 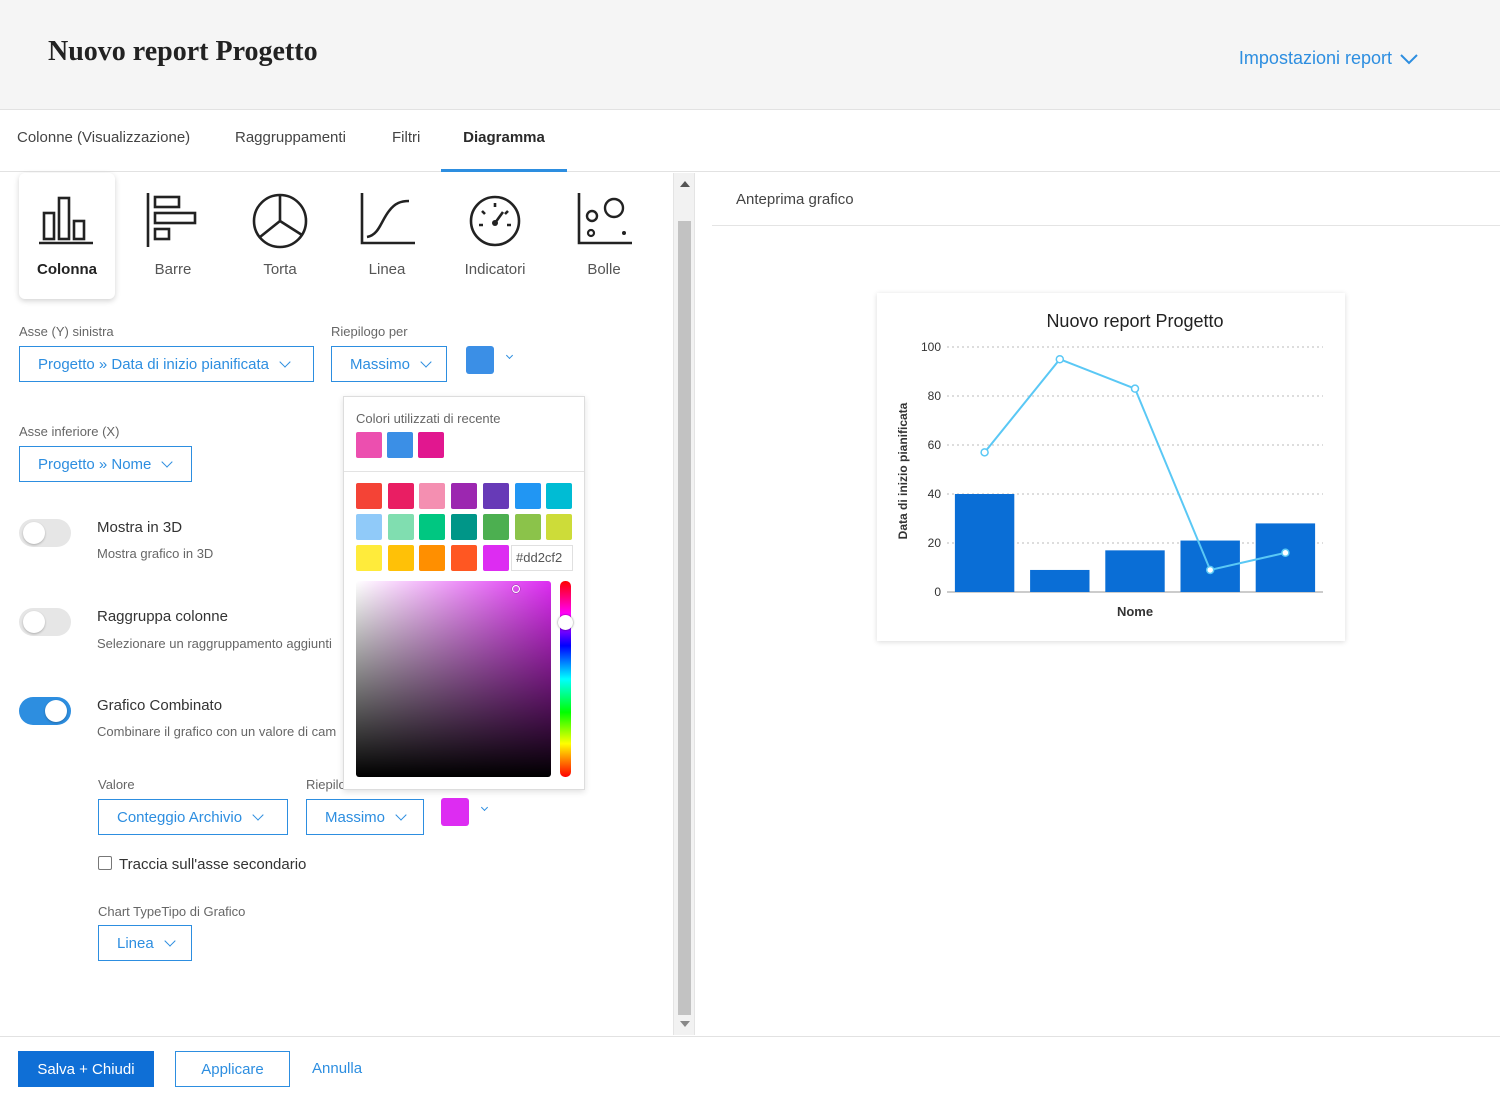 What do you see at coordinates (153, 364) in the screenshot?
I see `y-axis-value: Progetto » Data di inizio pianificata` at bounding box center [153, 364].